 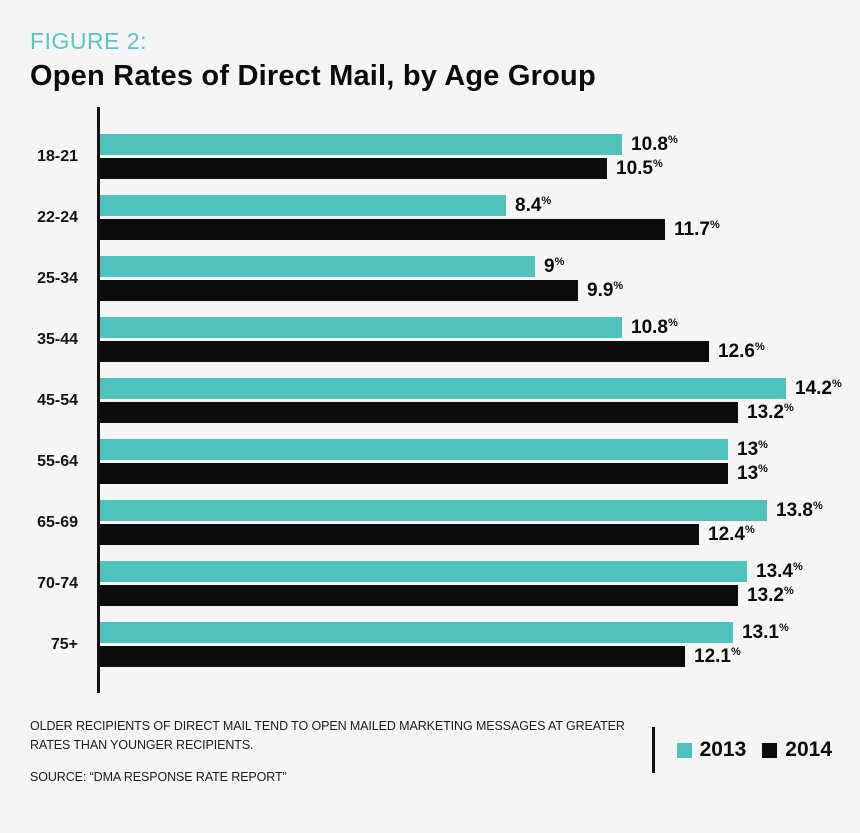 What do you see at coordinates (57, 400) in the screenshot?
I see `category-label: 45-54` at bounding box center [57, 400].